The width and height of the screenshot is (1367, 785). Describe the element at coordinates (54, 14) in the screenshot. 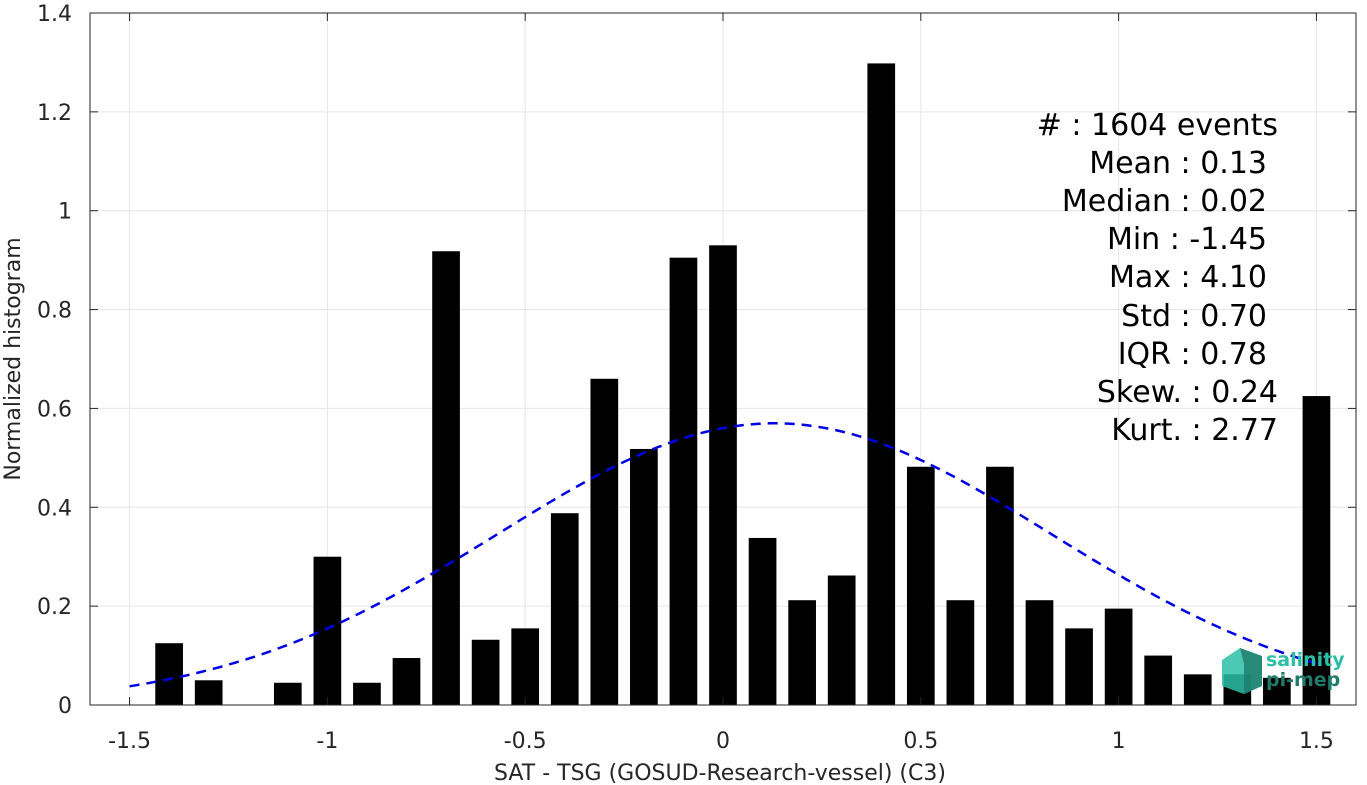

I see `y-tick-label: 1.4` at that location.